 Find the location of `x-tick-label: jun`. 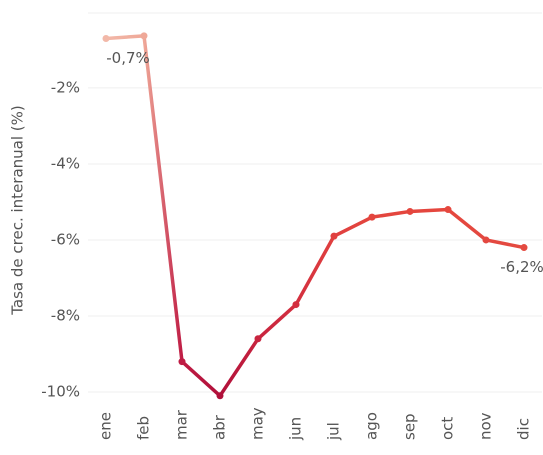

x-tick-label: jun is located at coordinates (296, 429).